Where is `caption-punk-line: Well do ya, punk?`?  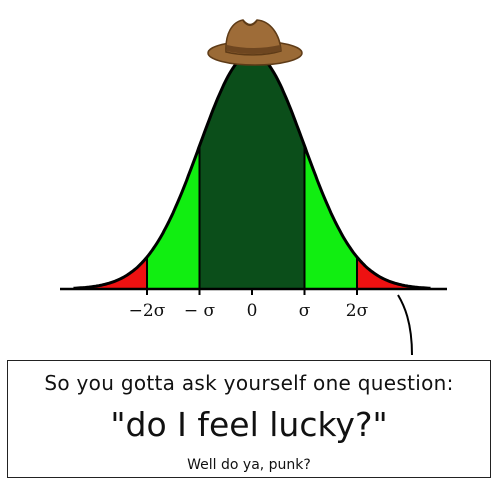 caption-punk-line: Well do ya, punk? is located at coordinates (249, 465).